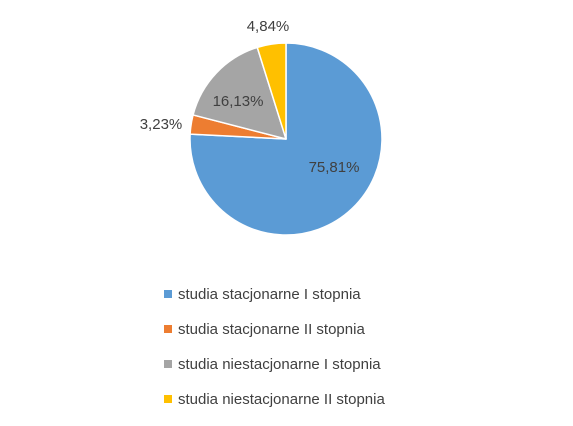 This screenshot has width=573, height=426. I want to click on legend-item-studia-niestacjonarne-i-stopnia: studia niestacjonarne I stopnia, so click(272, 364).